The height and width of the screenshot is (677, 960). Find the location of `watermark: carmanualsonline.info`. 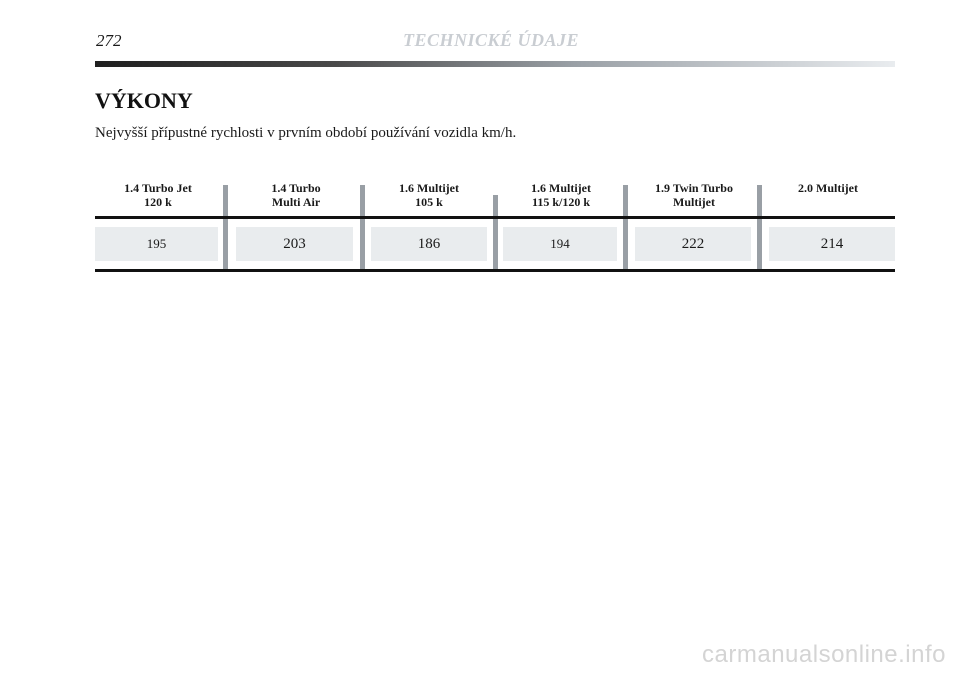

watermark: carmanualsonline.info is located at coordinates (824, 654).